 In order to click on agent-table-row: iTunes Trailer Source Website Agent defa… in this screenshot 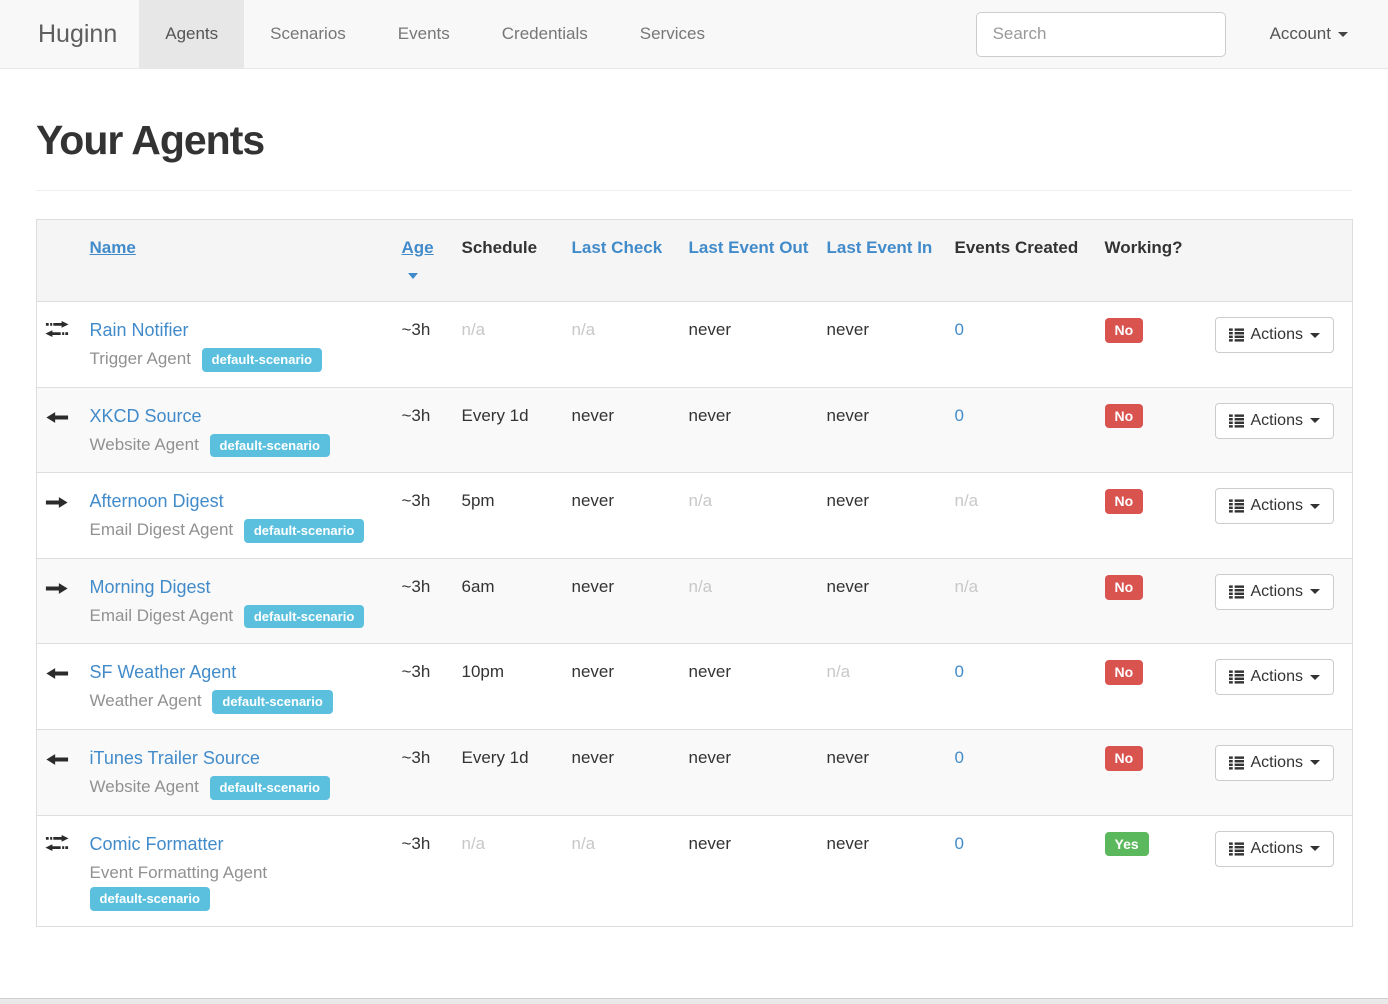, I will do `click(694, 772)`.